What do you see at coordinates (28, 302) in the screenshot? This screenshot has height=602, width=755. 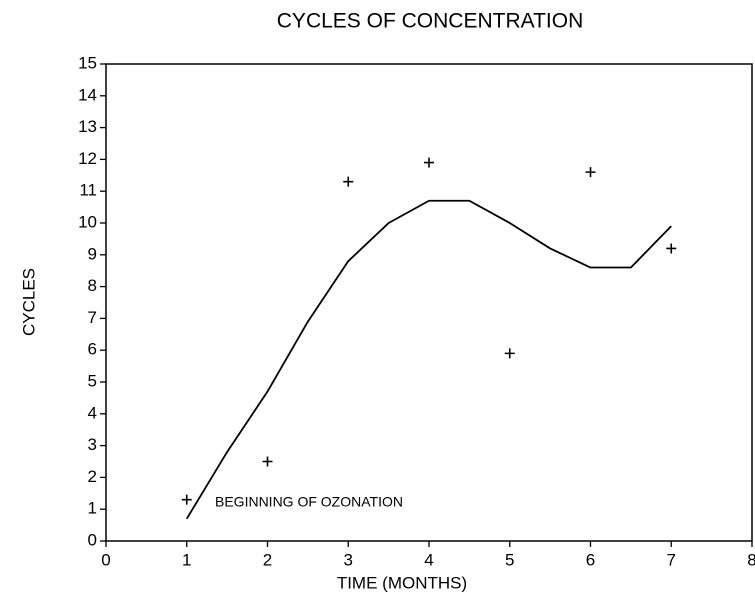 I see `y-axis-label: CYCLES` at bounding box center [28, 302].